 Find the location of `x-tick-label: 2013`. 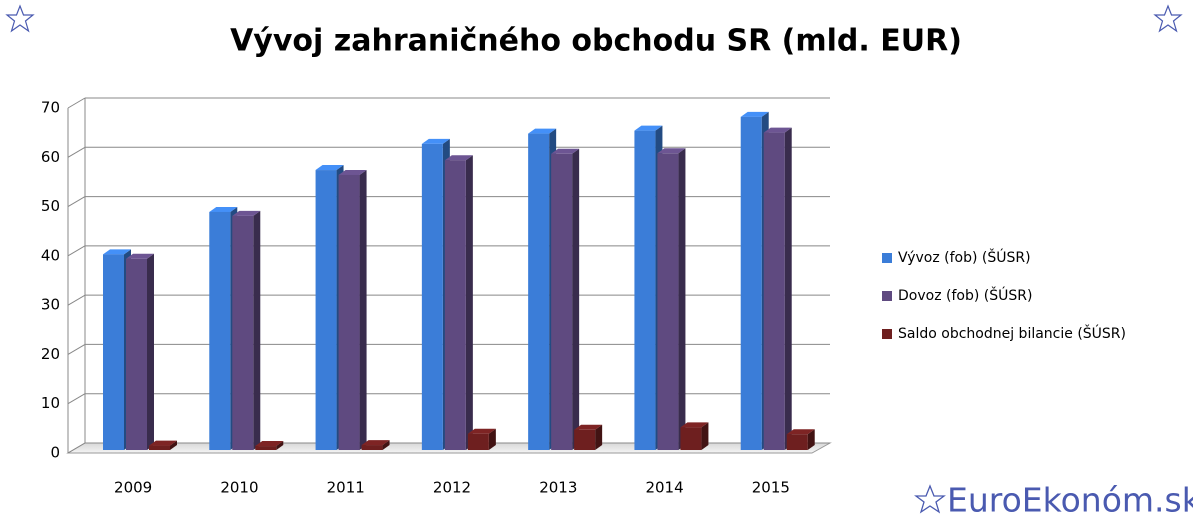

x-tick-label: 2013 is located at coordinates (558, 488).